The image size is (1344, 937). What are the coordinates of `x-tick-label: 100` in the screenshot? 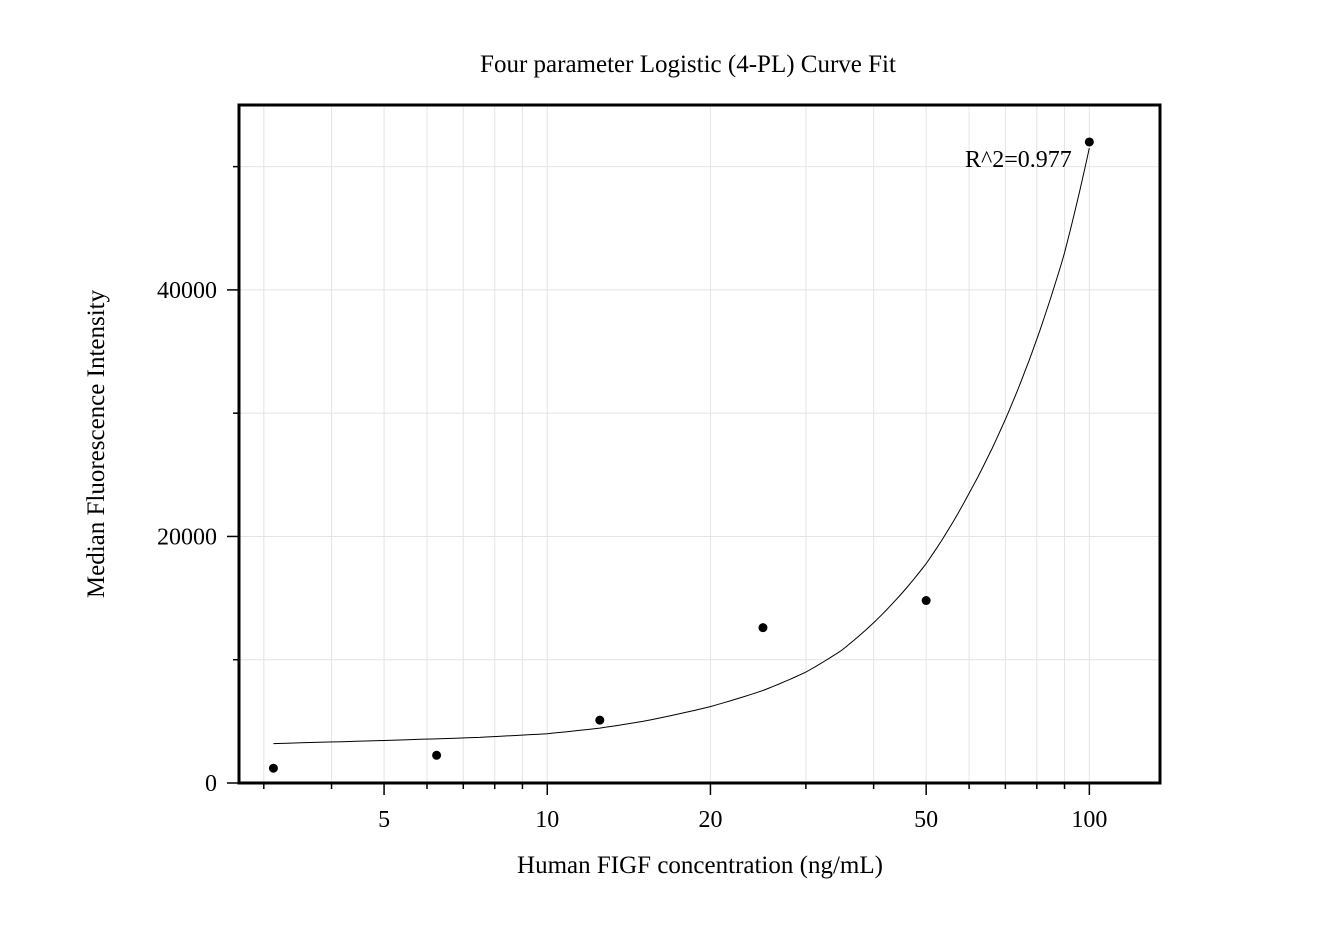 It's located at (1089, 820).